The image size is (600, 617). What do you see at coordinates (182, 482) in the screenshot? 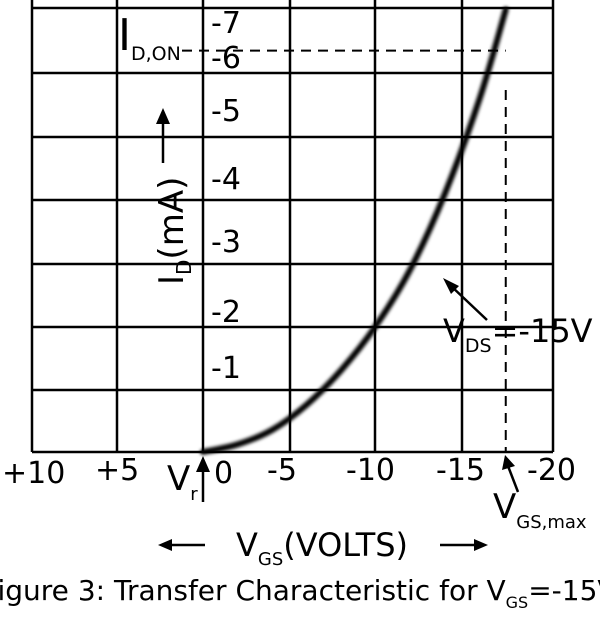
I see `vt-label: Vr` at bounding box center [182, 482].